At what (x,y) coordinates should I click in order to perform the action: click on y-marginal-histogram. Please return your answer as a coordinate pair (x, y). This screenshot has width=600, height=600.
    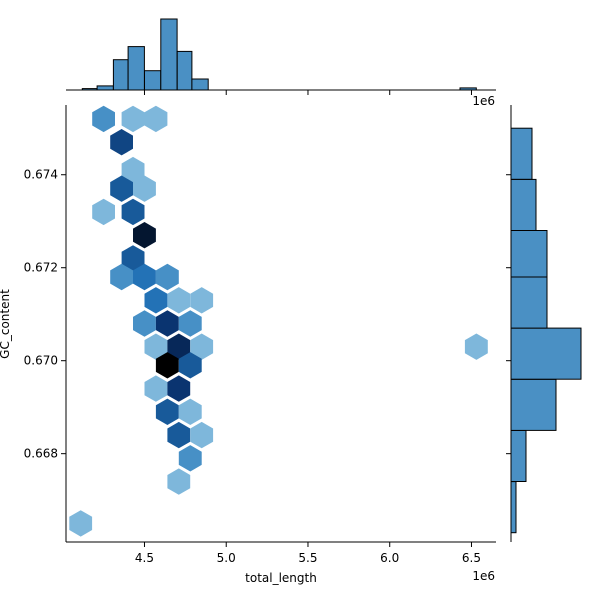
    Looking at the image, I should click on (546, 330).